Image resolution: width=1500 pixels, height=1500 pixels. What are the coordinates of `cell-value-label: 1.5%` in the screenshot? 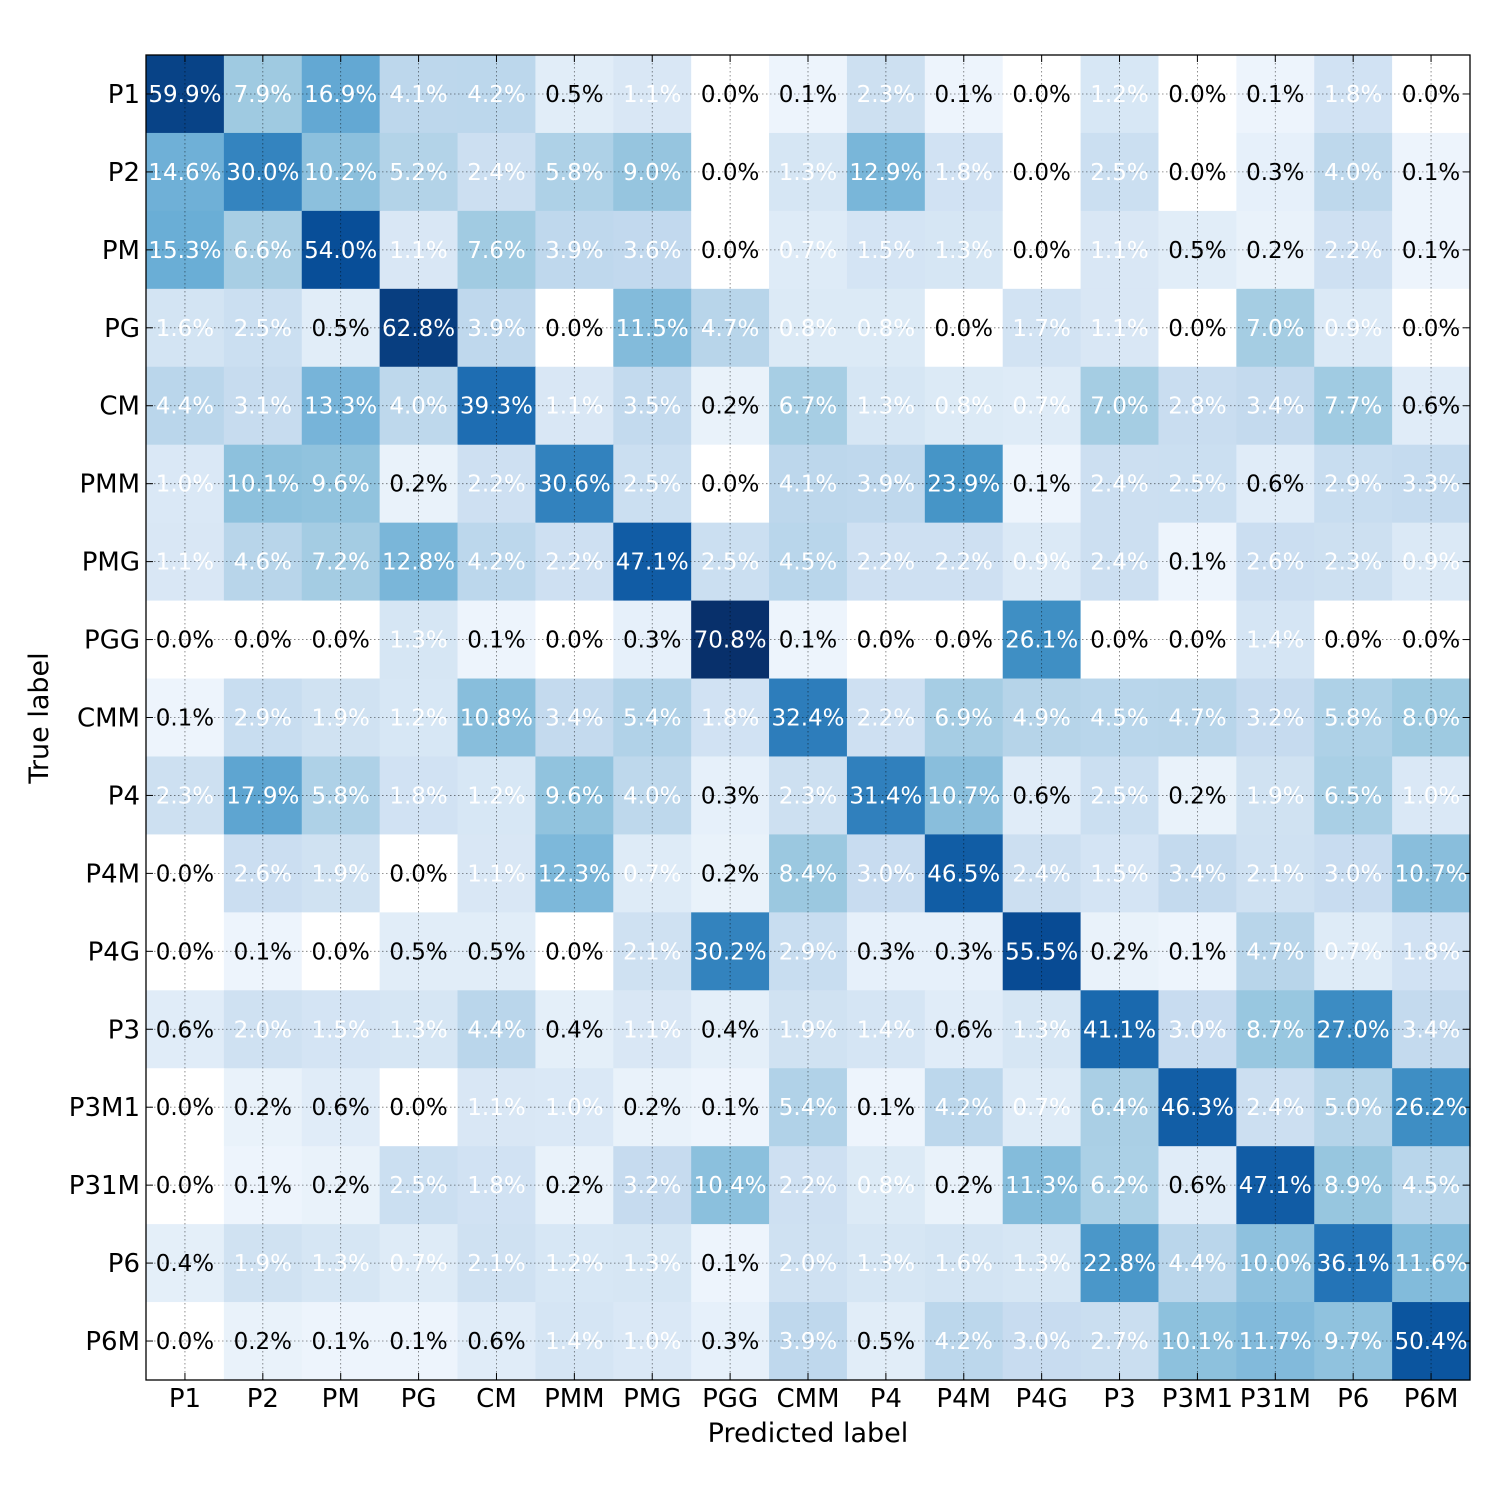 It's located at (340, 1030).